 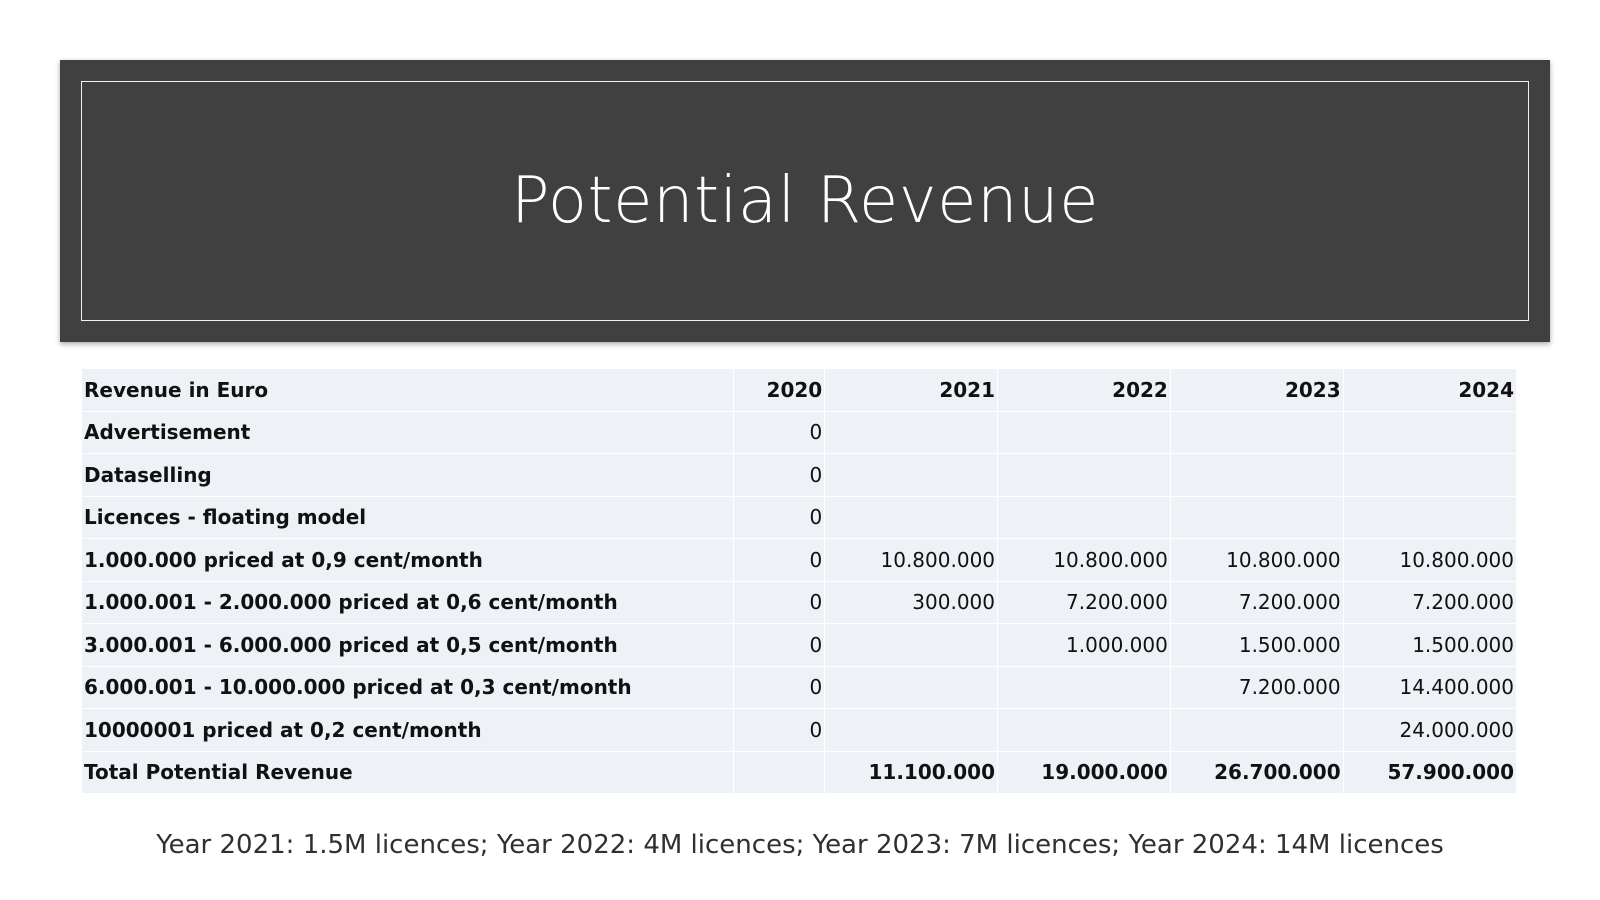 I want to click on total-cell, so click(x=778, y=772).